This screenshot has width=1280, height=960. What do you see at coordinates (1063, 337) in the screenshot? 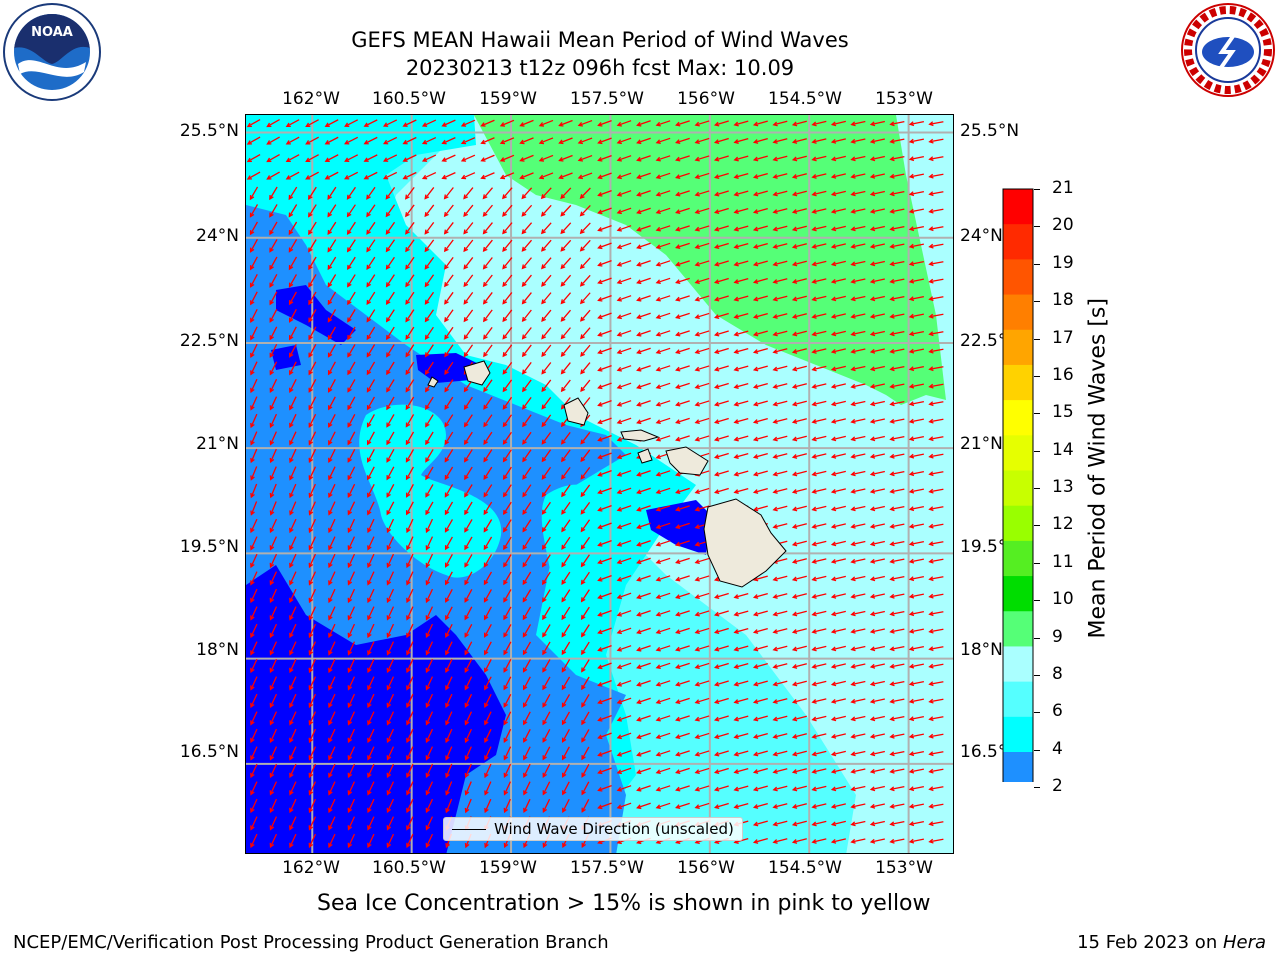
I see `colorbar-tick-label: 17` at bounding box center [1063, 337].